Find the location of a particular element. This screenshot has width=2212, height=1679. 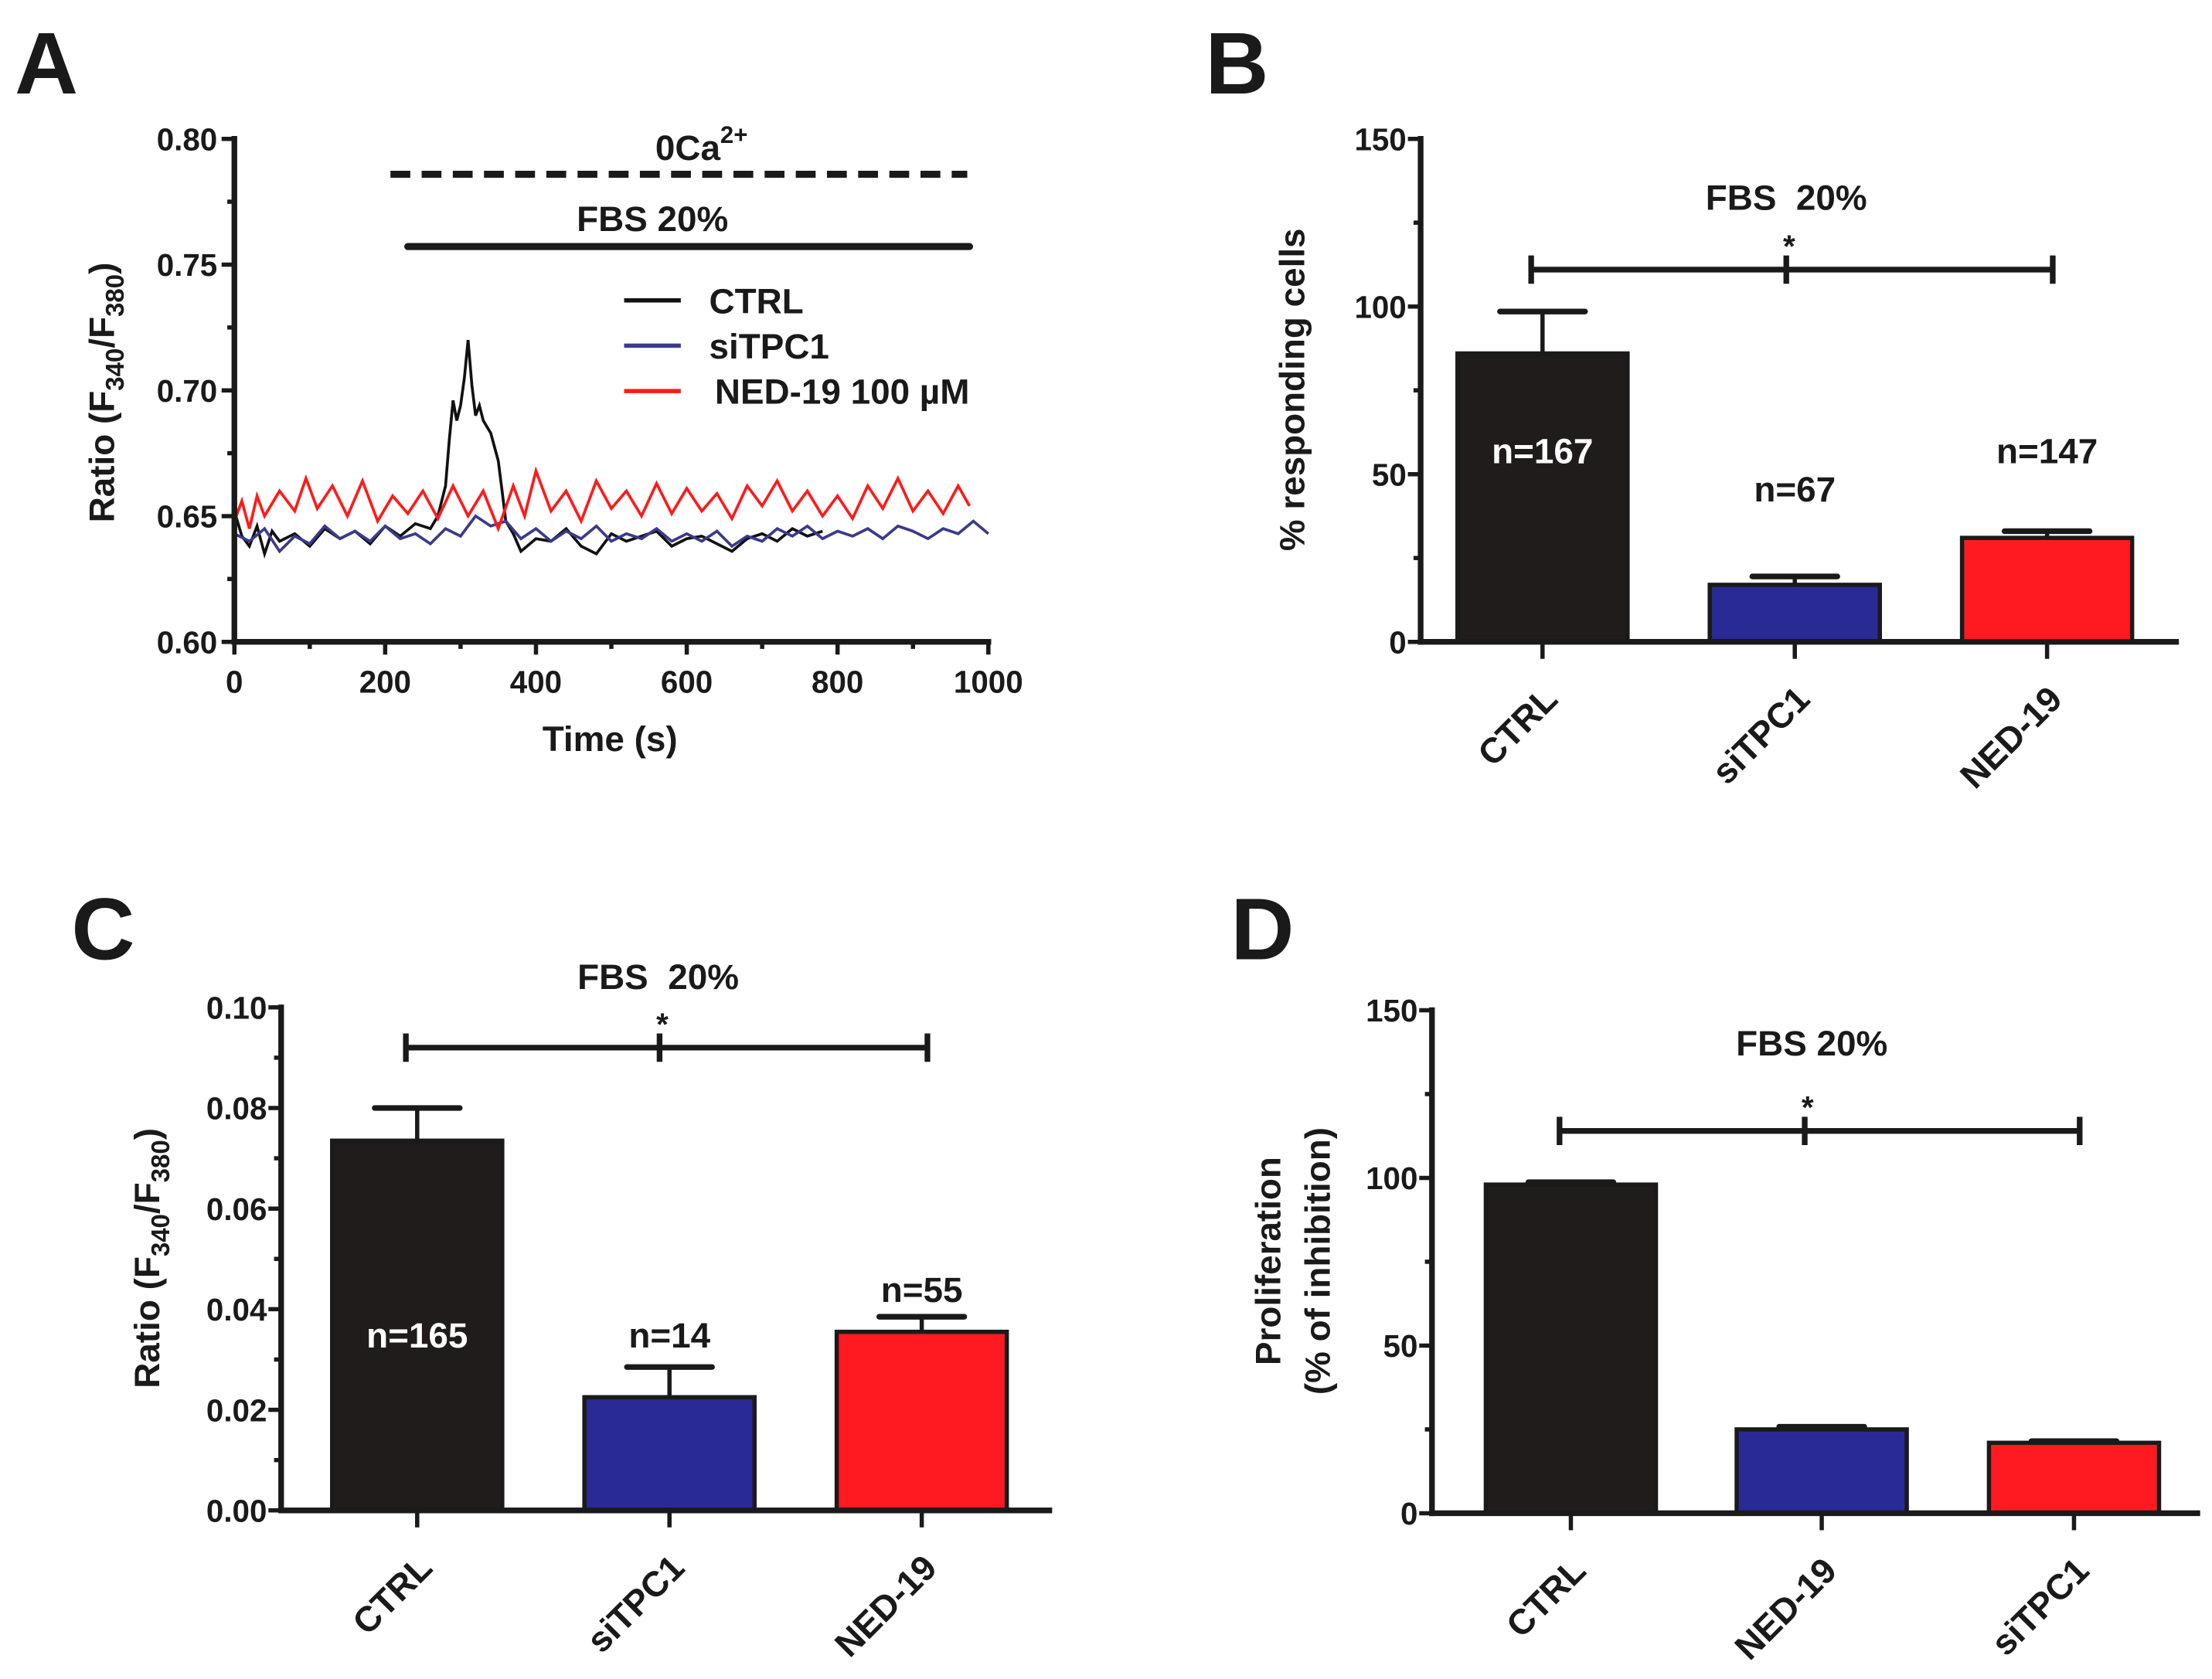

panel-d-y-axis-label-line2: (% of inhibition) is located at coordinates (1318, 1261).